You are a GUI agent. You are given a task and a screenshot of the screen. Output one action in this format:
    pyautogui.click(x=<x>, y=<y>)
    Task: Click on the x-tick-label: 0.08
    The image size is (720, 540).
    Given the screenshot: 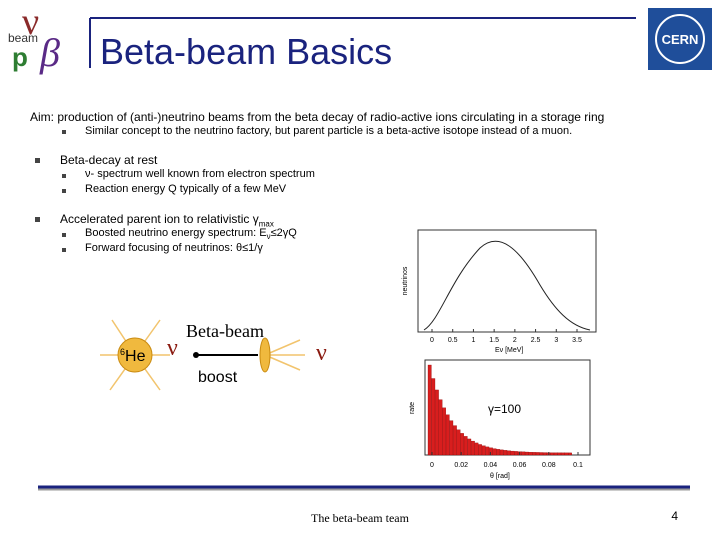 What is the action you would take?
    pyautogui.click(x=549, y=465)
    